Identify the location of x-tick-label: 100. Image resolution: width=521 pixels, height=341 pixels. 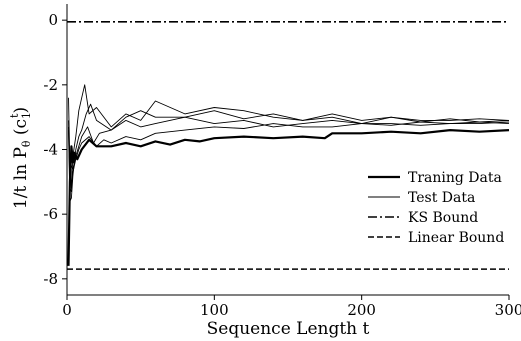
(214, 310).